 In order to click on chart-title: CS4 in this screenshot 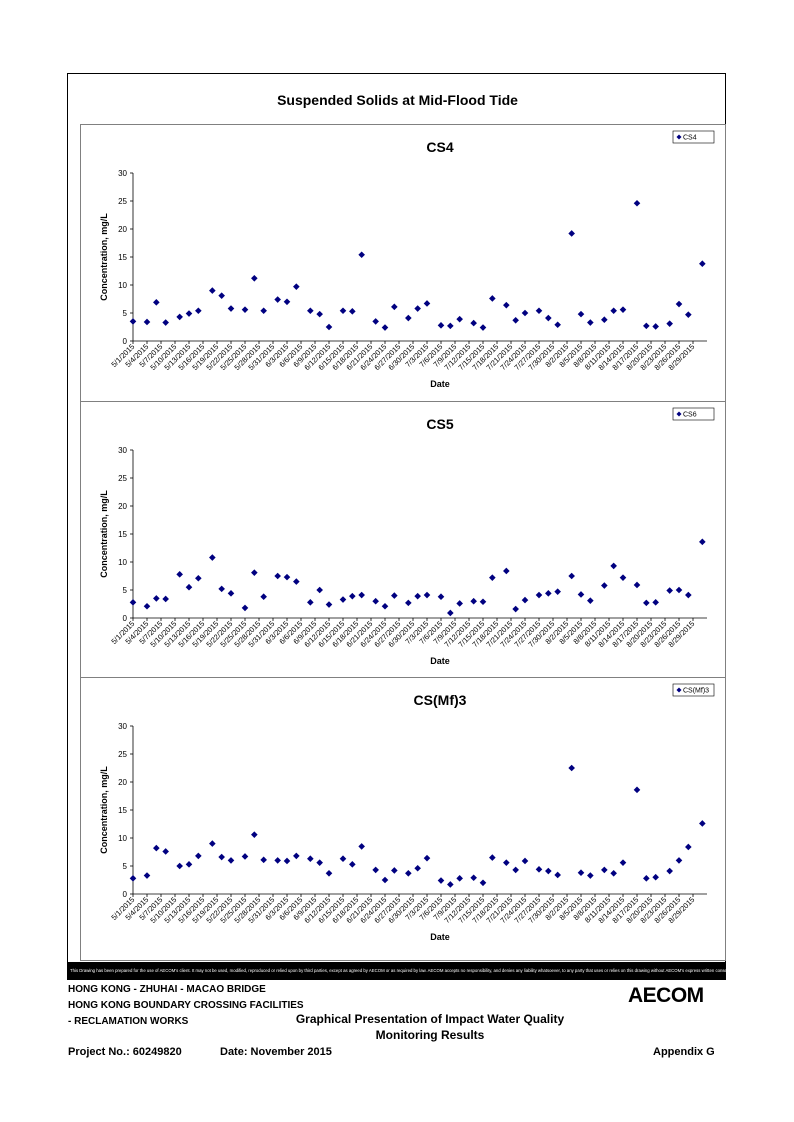, I will do `click(439, 147)`.